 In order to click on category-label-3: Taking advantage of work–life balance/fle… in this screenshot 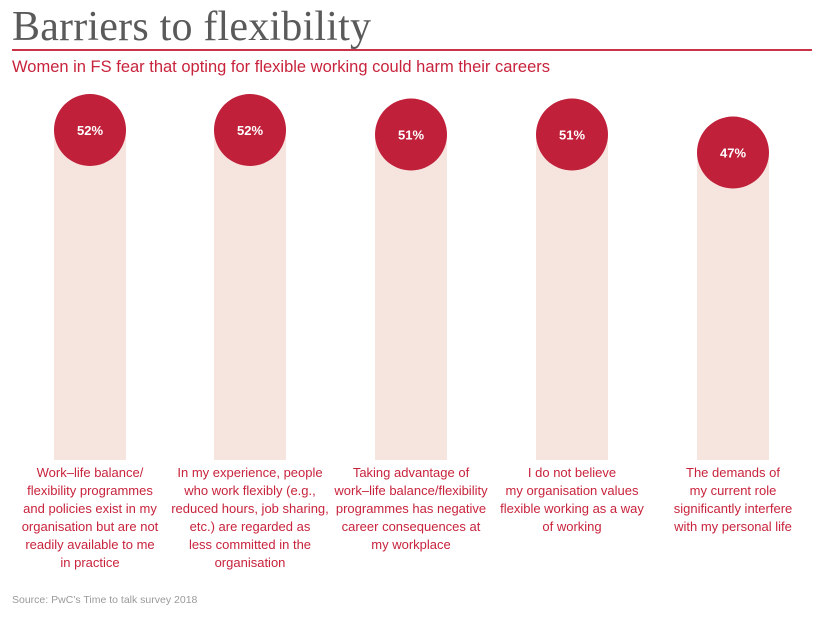, I will do `click(410, 508)`.